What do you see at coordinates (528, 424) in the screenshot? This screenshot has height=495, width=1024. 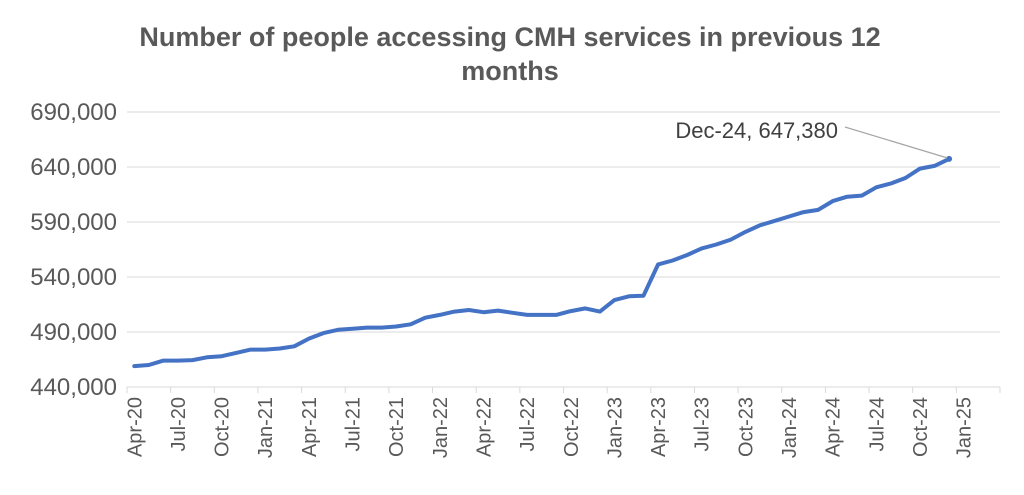 I see `x-tick-label: Jul-22` at bounding box center [528, 424].